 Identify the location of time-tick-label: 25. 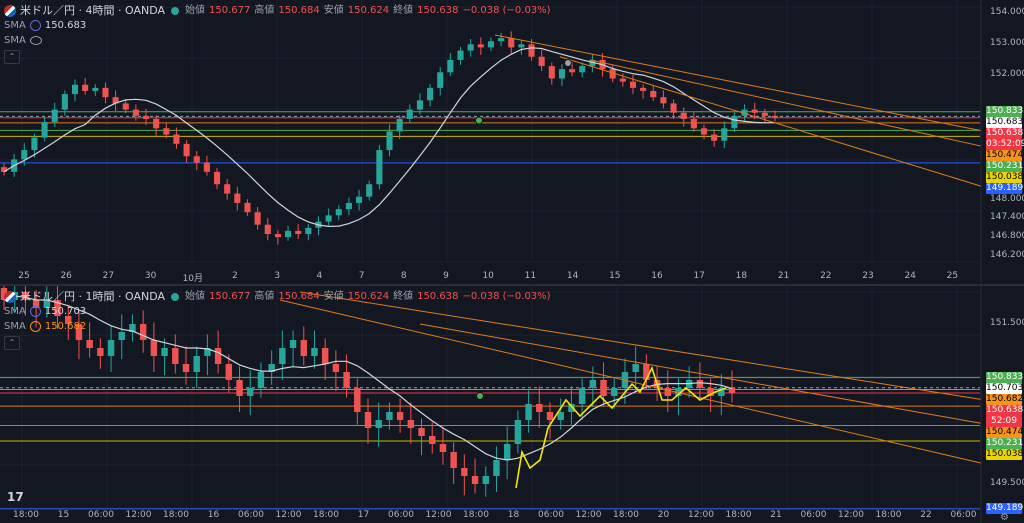
(952, 276).